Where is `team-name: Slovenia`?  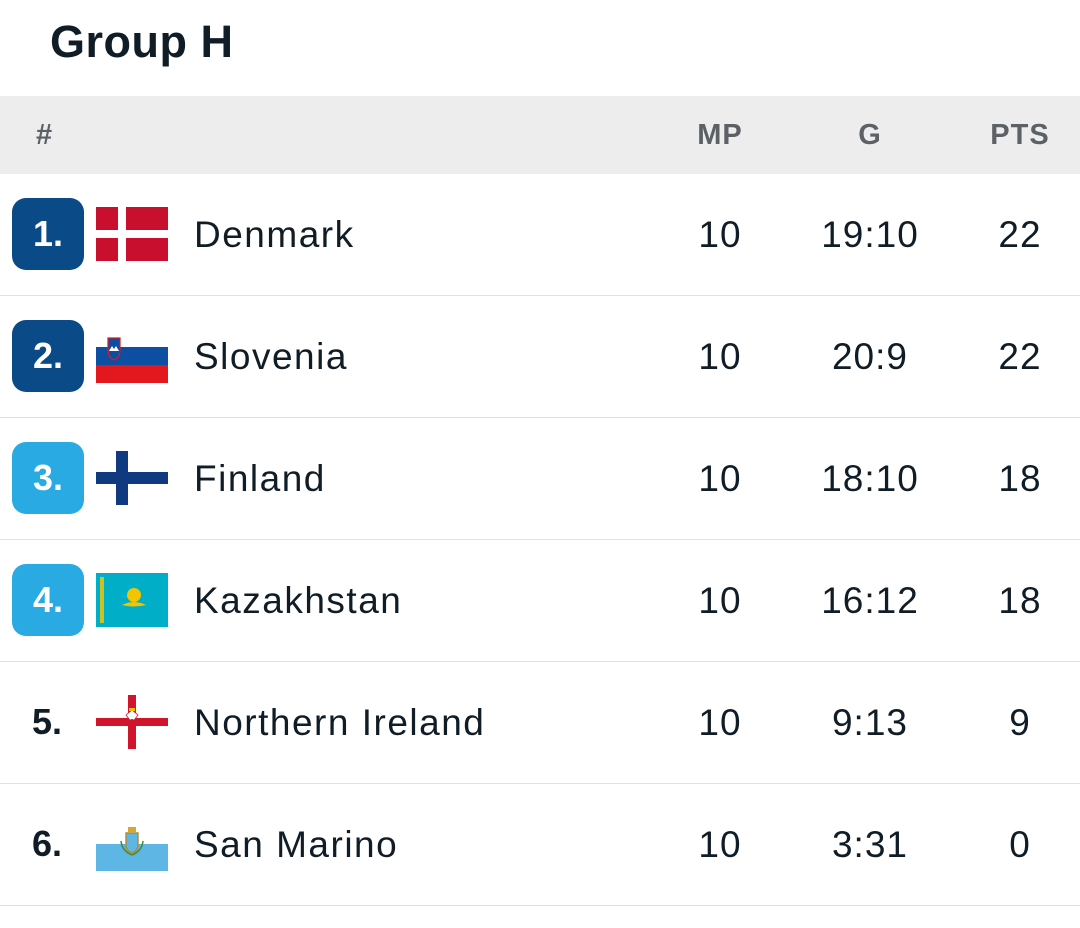
team-name: Slovenia is located at coordinates (271, 356).